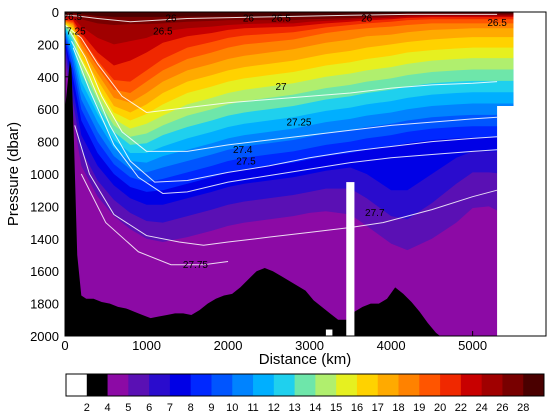  I want to click on contour-label: 27, so click(281, 87).